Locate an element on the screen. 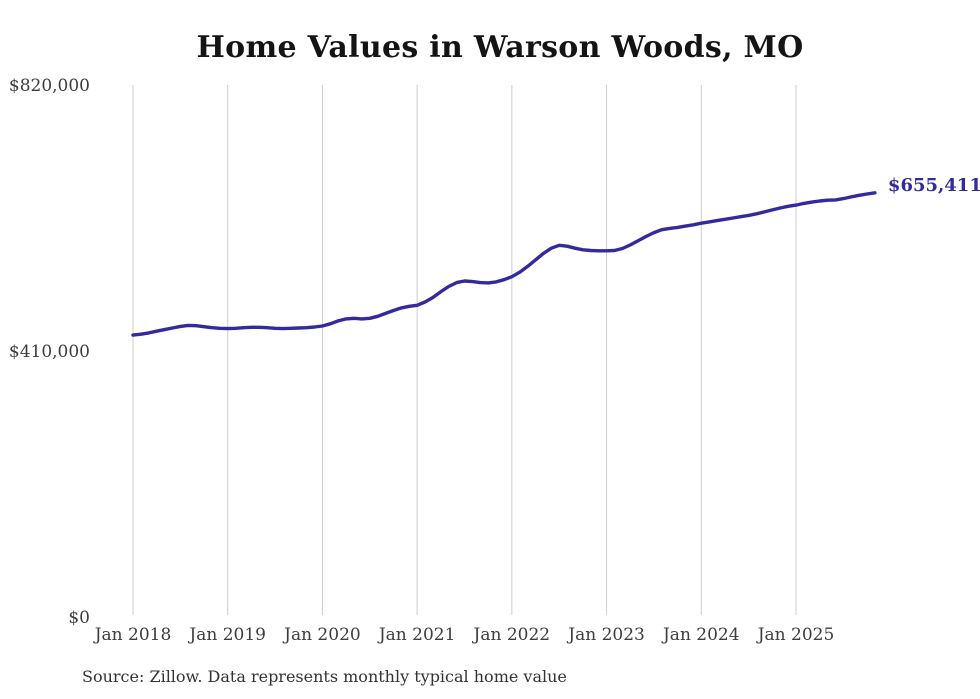 This screenshot has height=699, width=980. end-value-label: $655,411 is located at coordinates (933, 185).